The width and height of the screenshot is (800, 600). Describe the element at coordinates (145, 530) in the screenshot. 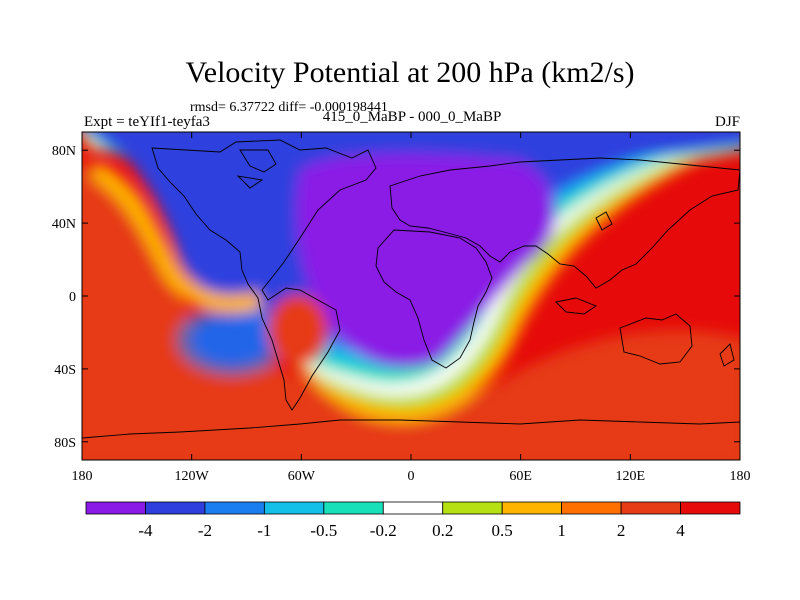

I see `colorbar-label: -4` at that location.